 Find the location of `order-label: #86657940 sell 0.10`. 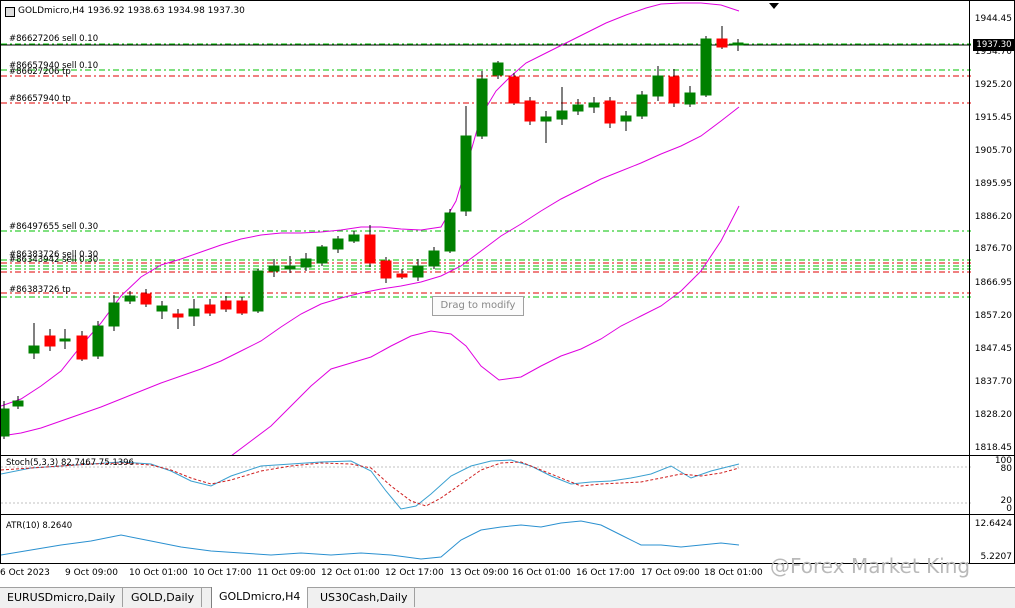

order-label: #86657940 sell 0.10 is located at coordinates (54, 66).